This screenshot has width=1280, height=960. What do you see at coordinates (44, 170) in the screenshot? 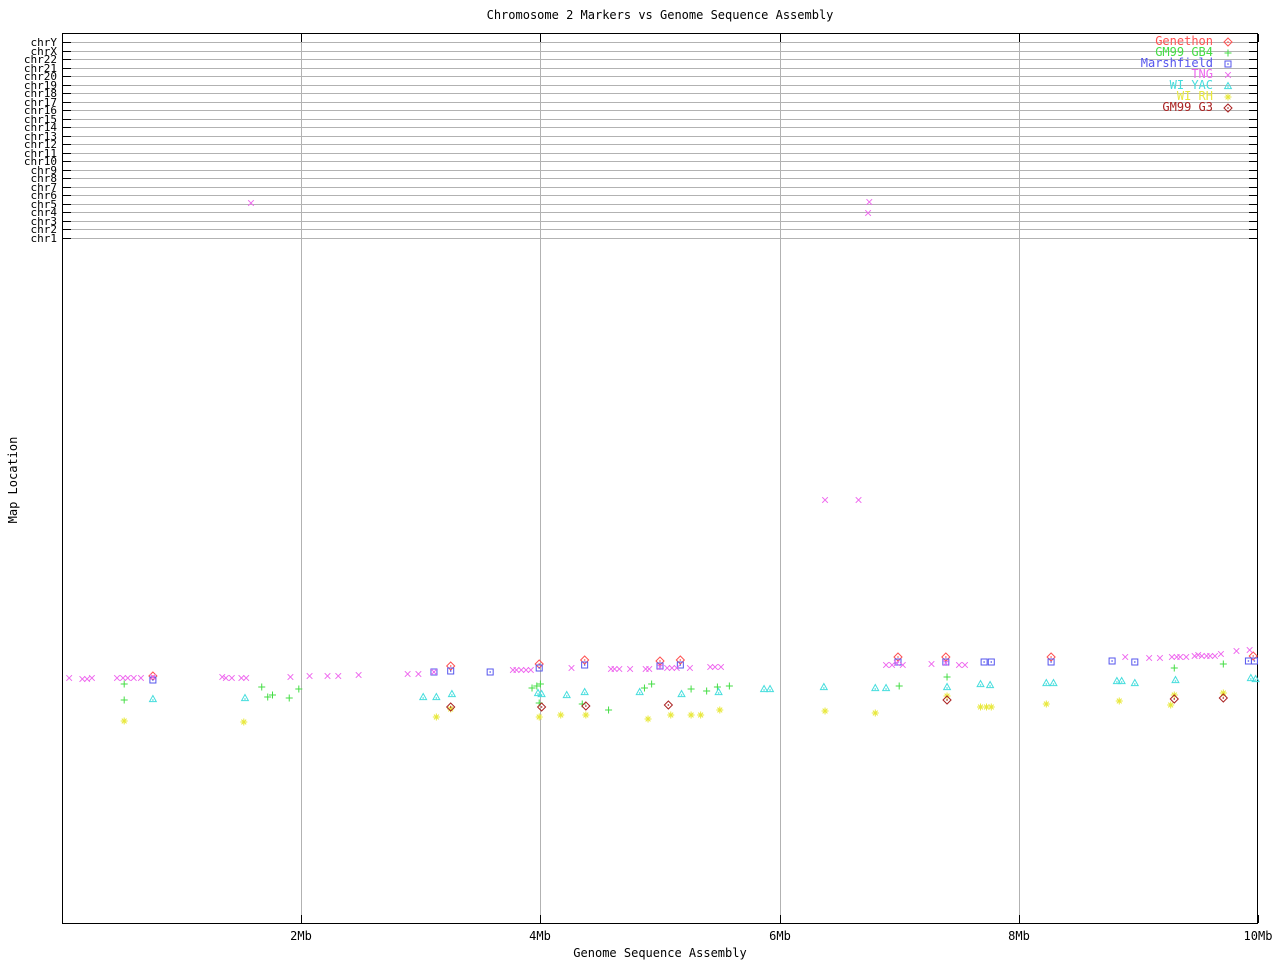
I see `chr-tick-label: chr9` at bounding box center [44, 170].